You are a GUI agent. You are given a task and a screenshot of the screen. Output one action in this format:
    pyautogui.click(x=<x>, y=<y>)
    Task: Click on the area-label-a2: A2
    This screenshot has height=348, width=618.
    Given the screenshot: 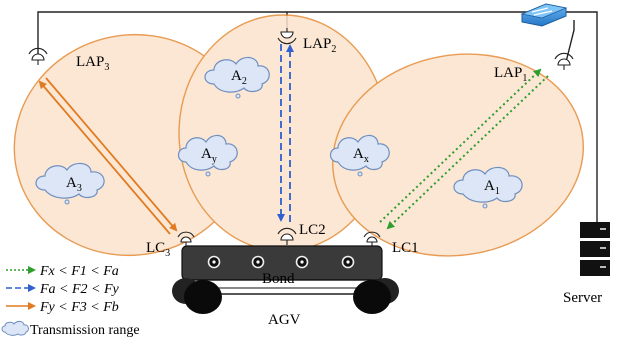 What is the action you would take?
    pyautogui.click(x=239, y=77)
    